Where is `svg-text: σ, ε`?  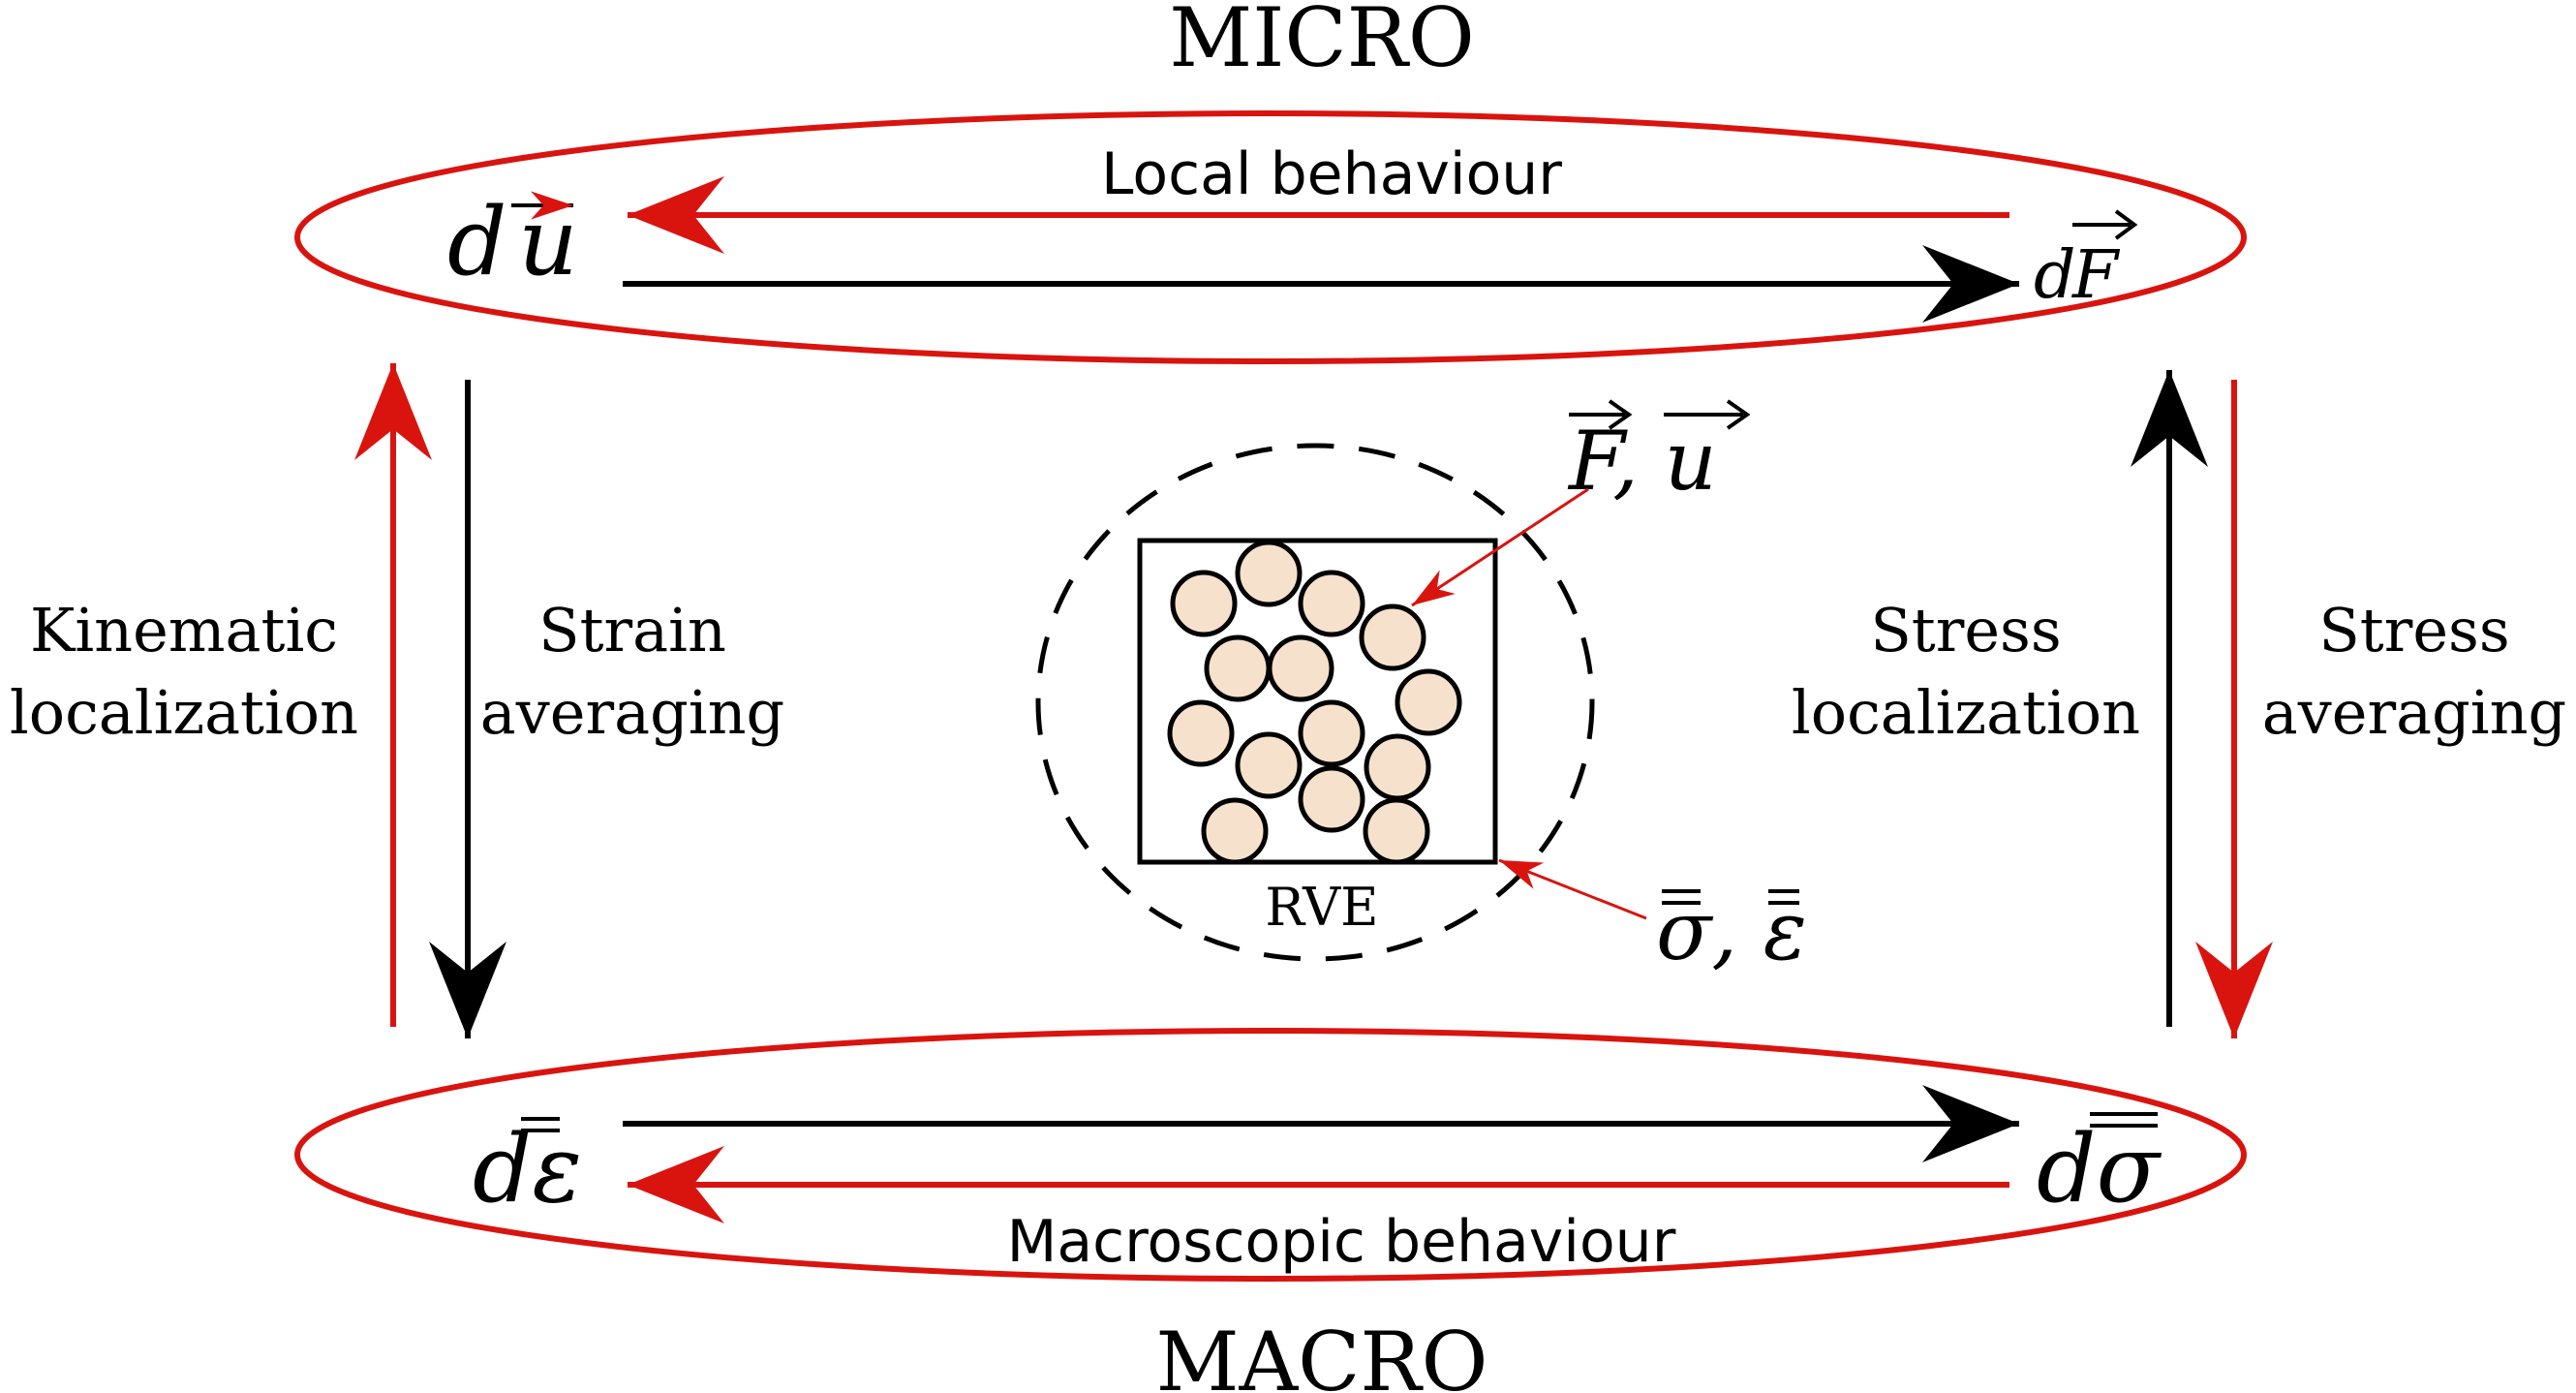
svg-text: σ, ε is located at coordinates (1731, 930).